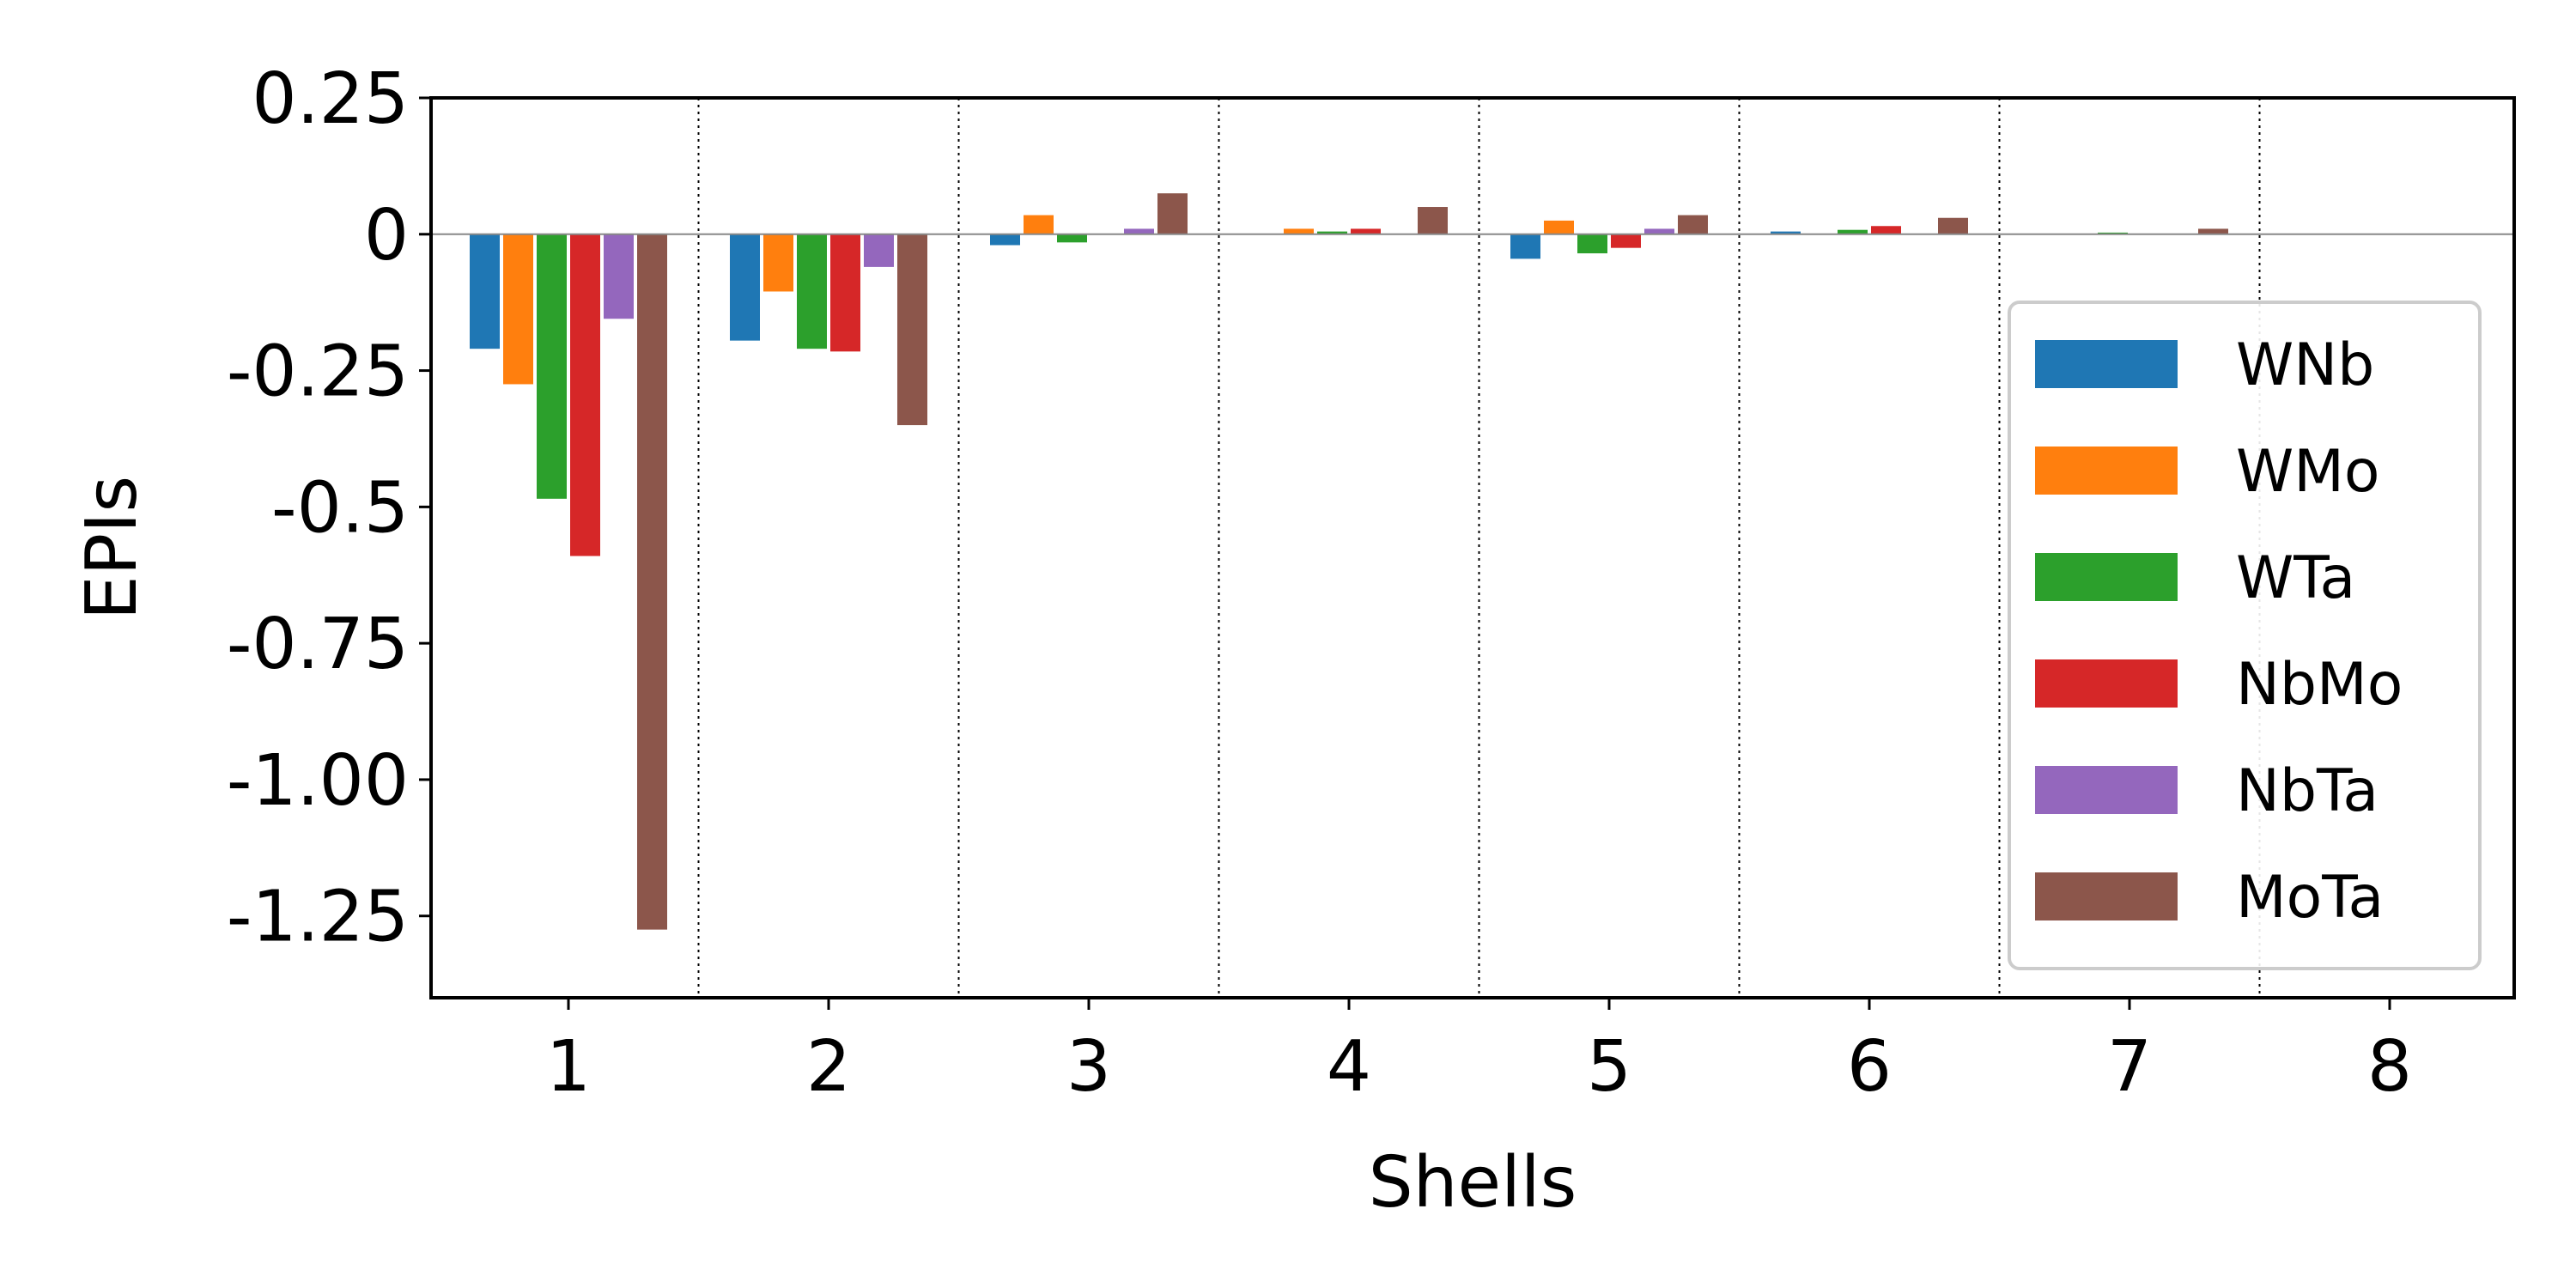 The width and height of the screenshot is (2576, 1288). What do you see at coordinates (318, 781) in the screenshot?
I see `y-tick-label: -1.00` at bounding box center [318, 781].